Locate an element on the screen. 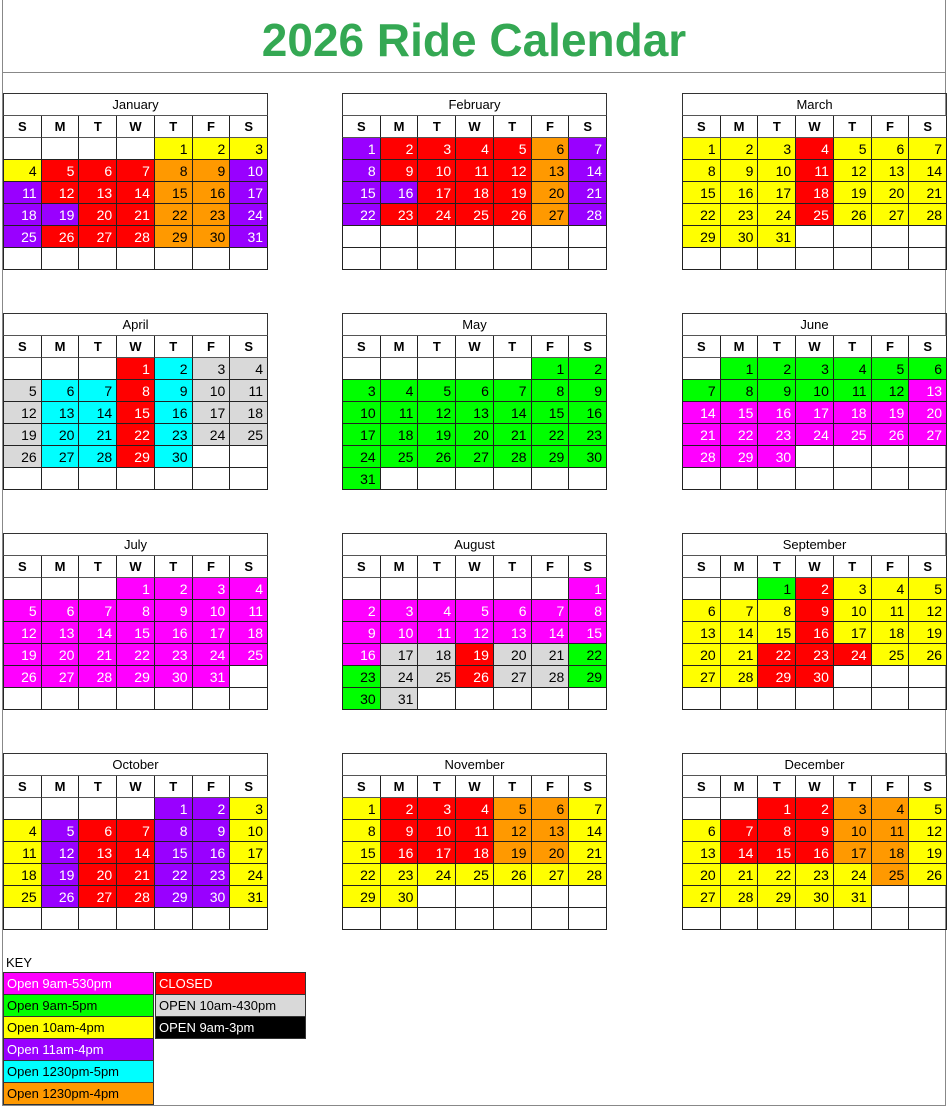 This screenshot has height=1109, width=949. day-cell: 3 is located at coordinates (249, 149).